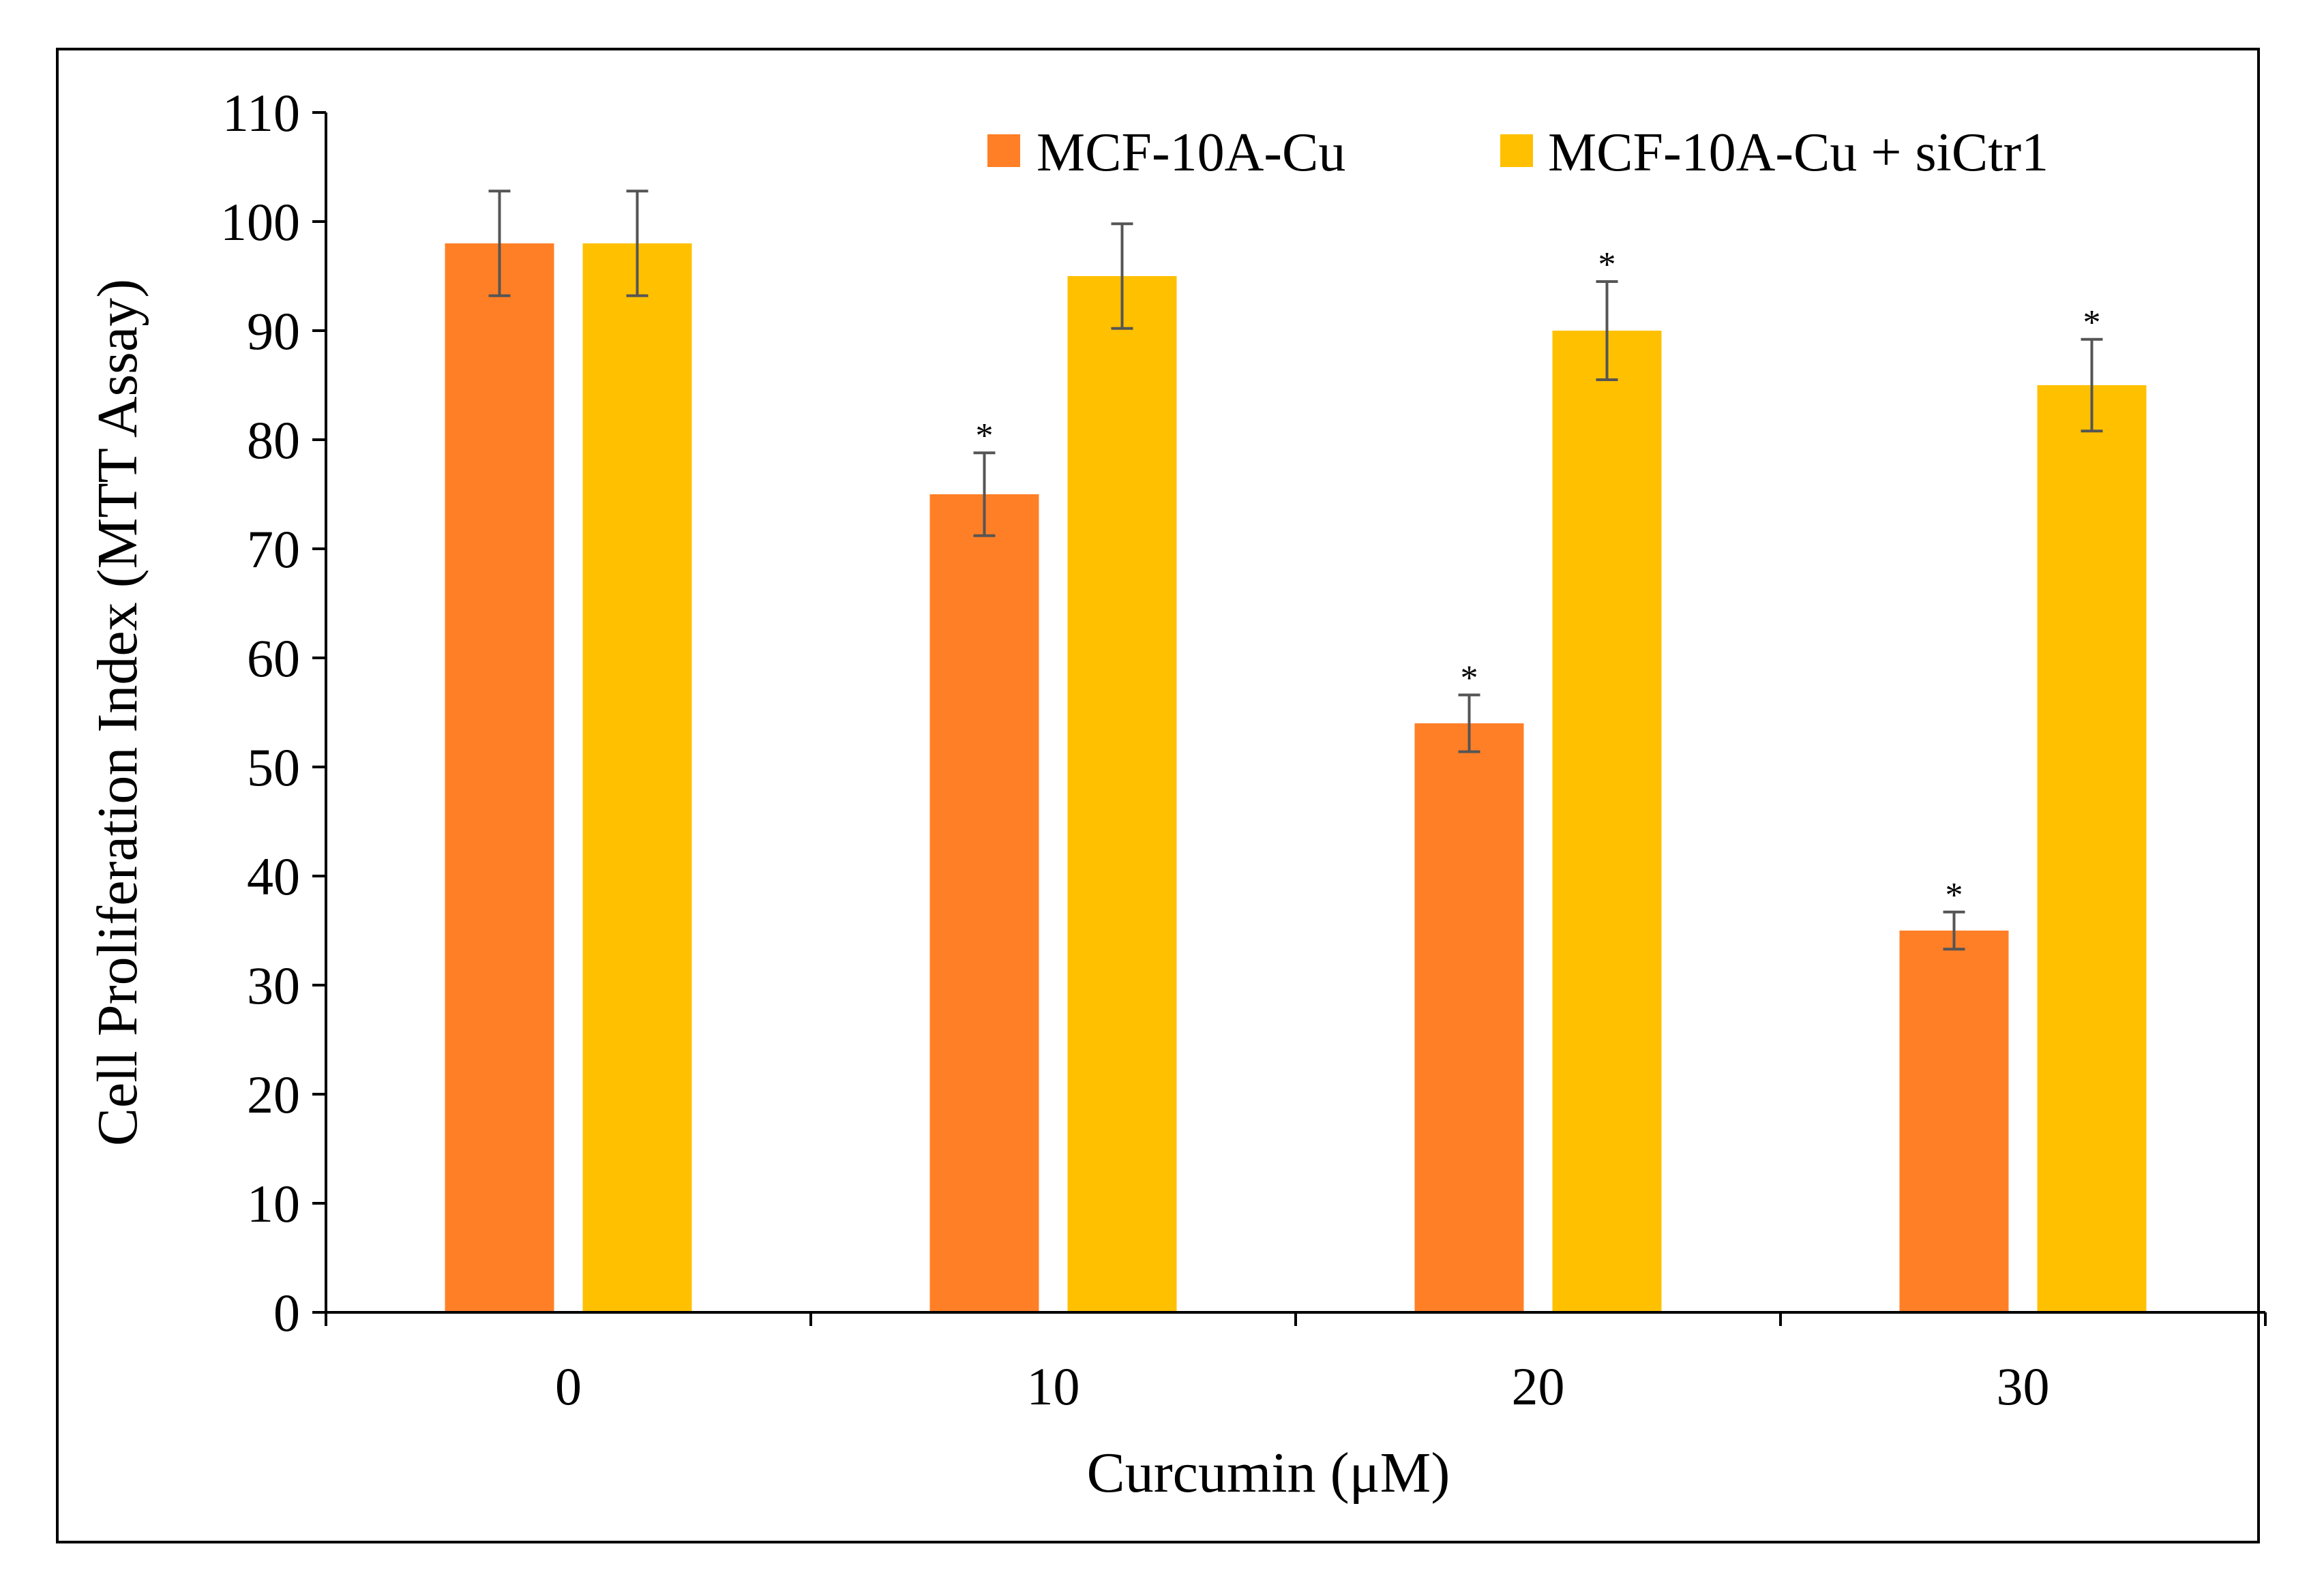 This screenshot has height=1583, width=2324. Describe the element at coordinates (273, 549) in the screenshot. I see `y-tick-label: 70` at that location.